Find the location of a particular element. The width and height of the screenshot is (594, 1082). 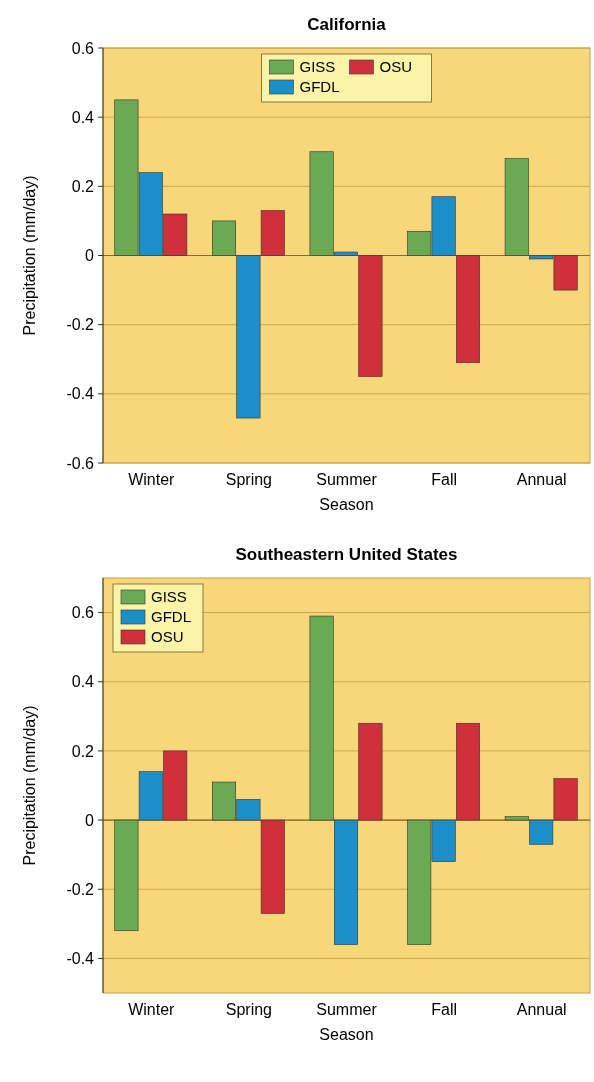

chart-title: Southeastern United States is located at coordinates (346, 554).